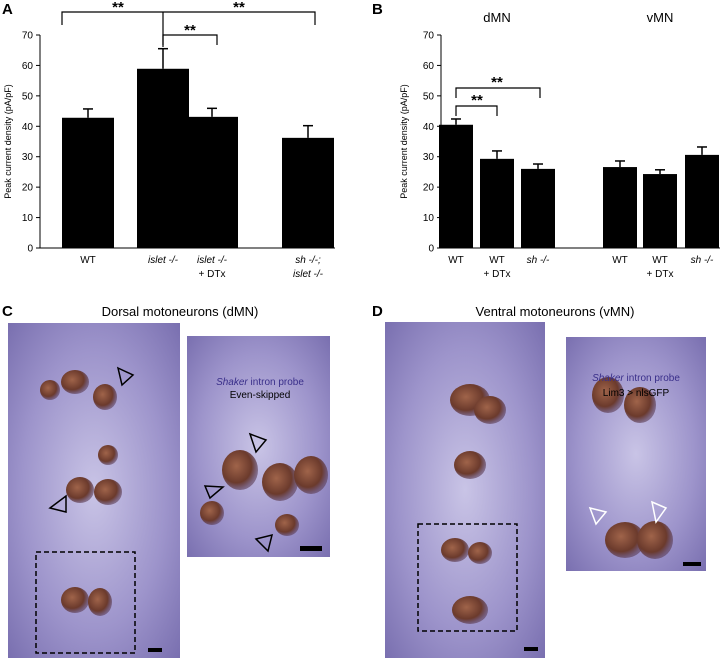 This screenshot has width=725, height=658. What do you see at coordinates (94, 490) in the screenshot?
I see `image-c` at bounding box center [94, 490].